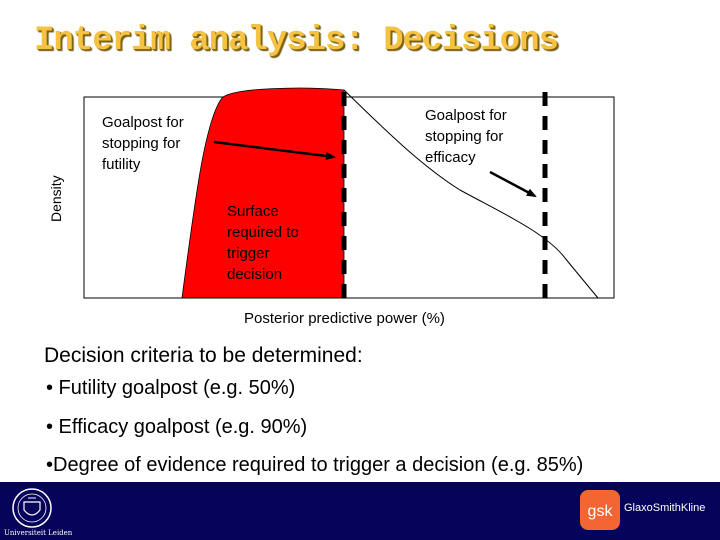 This screenshot has width=720, height=540. I want to click on efficacy-annotation-line: stopping for, so click(464, 136).